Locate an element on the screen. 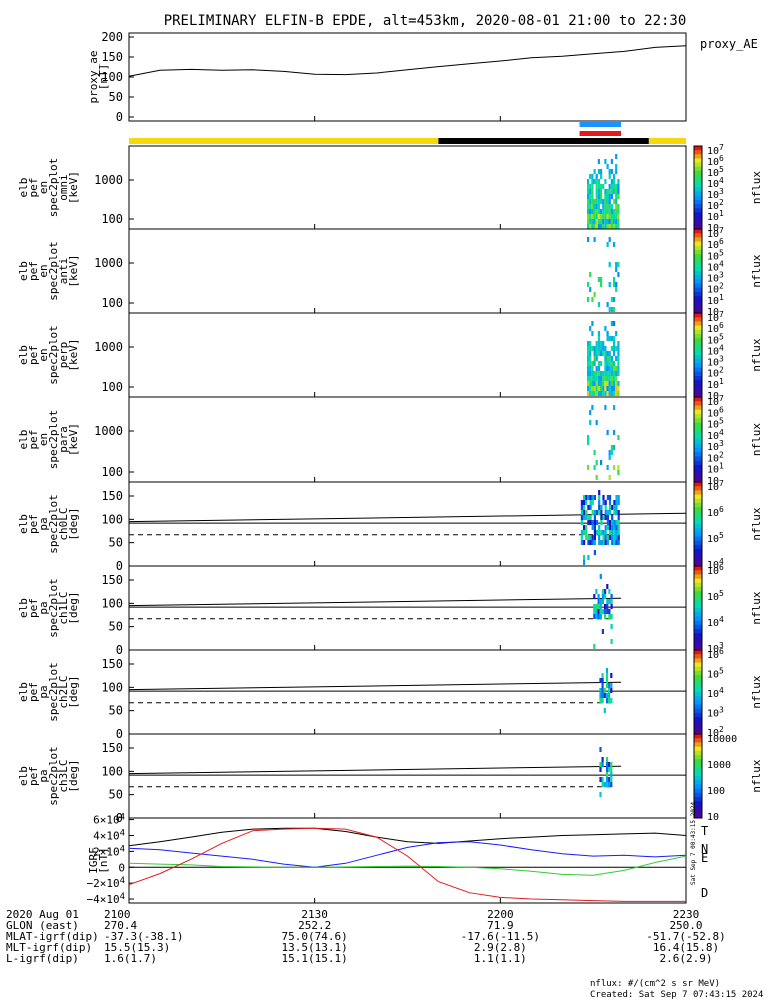  y-axis-label-line: [nT] is located at coordinates (103, 77).